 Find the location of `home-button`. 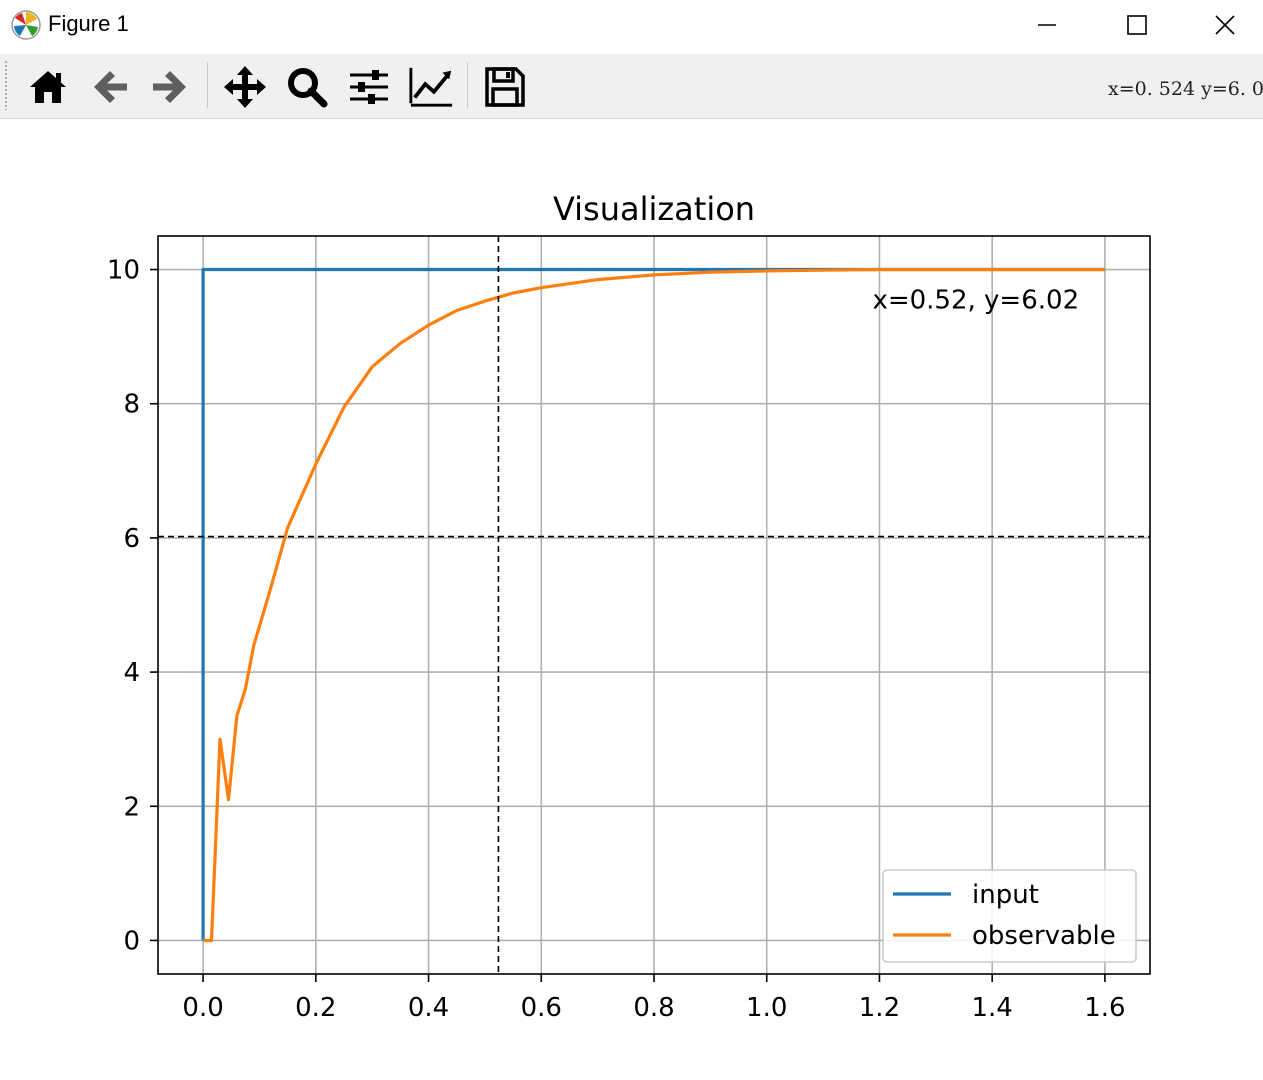

home-button is located at coordinates (48, 87).